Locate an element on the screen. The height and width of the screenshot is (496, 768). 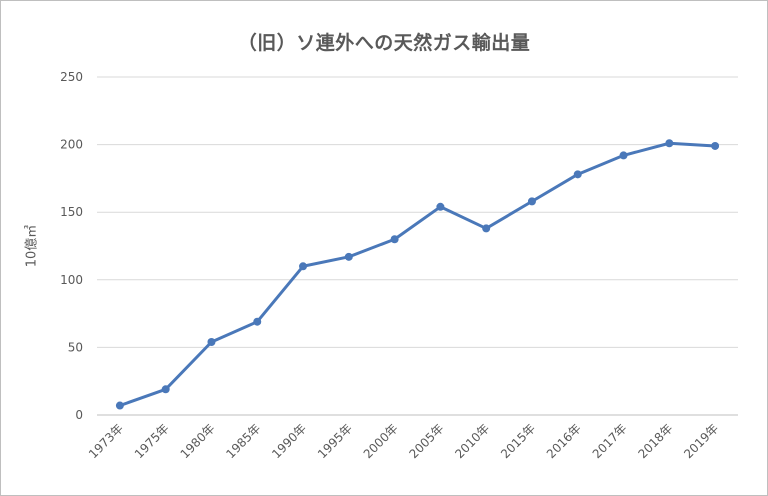
x-tick-label: 2005年 is located at coordinates (427, 441).